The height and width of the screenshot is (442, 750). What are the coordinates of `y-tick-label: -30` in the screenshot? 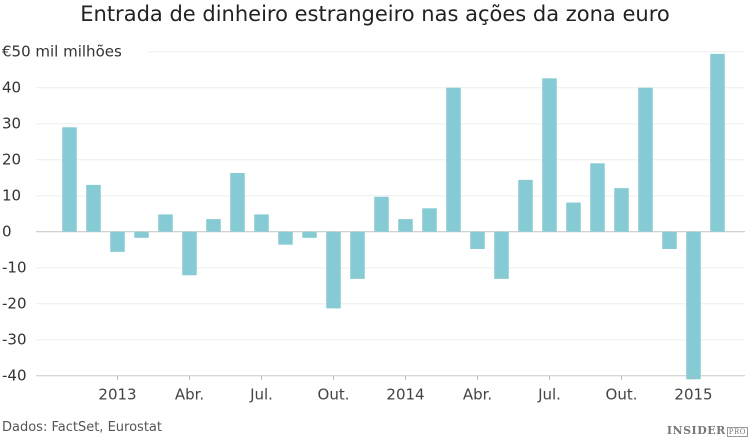 It's located at (14, 340).